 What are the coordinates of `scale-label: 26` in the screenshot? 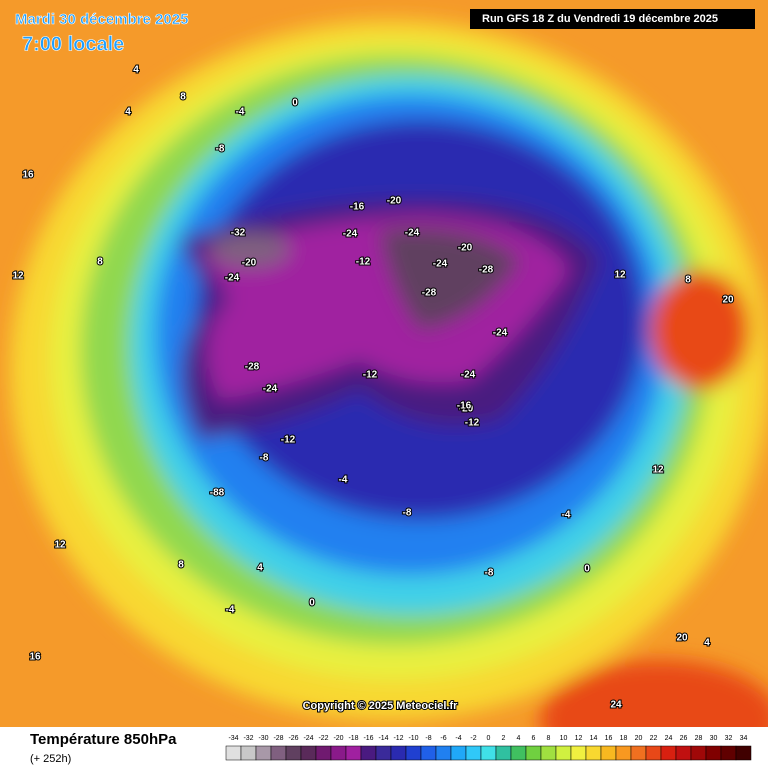 It's located at (684, 738).